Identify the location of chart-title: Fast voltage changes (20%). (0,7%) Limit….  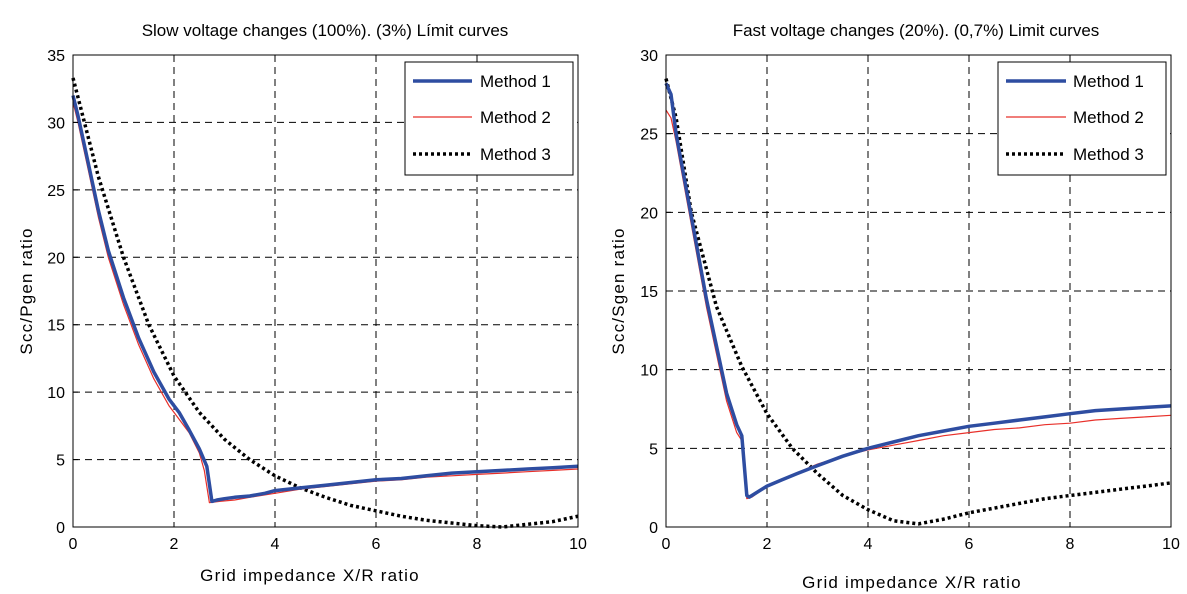
(916, 30).